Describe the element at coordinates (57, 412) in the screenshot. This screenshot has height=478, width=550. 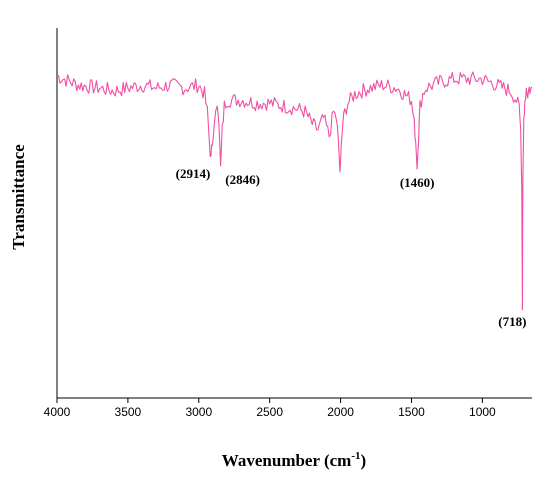
I see `x-tick-label: 4000` at that location.